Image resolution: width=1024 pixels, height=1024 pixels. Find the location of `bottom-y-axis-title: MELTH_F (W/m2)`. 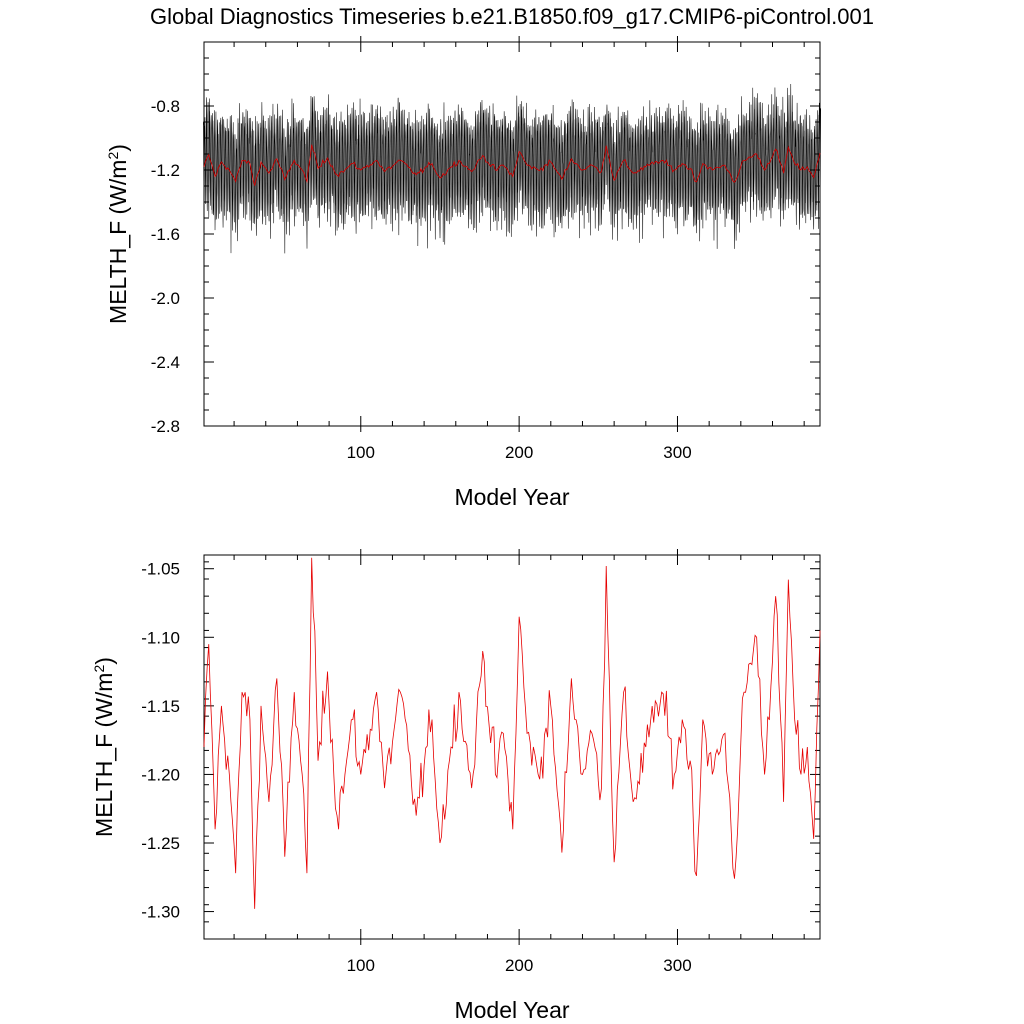

bottom-y-axis-title: MELTH_F (W/m2) is located at coordinates (104, 747).